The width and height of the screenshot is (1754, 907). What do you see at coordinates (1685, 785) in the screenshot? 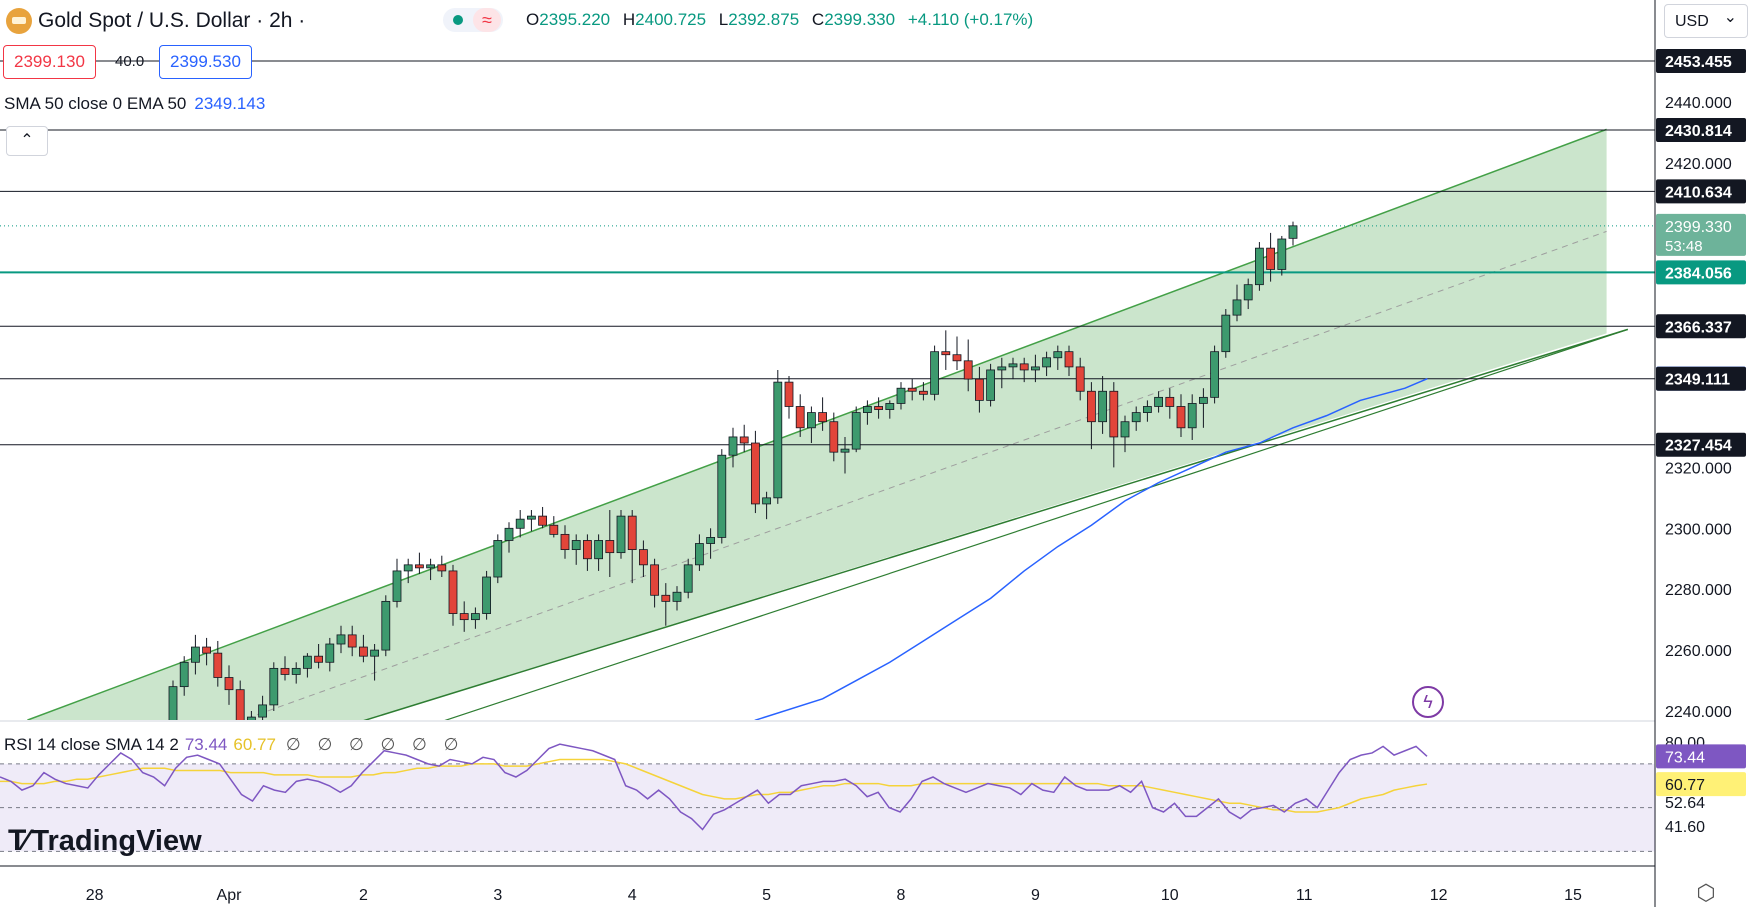
I see `rsi-sma-tag-label: 60.77` at bounding box center [1685, 785].